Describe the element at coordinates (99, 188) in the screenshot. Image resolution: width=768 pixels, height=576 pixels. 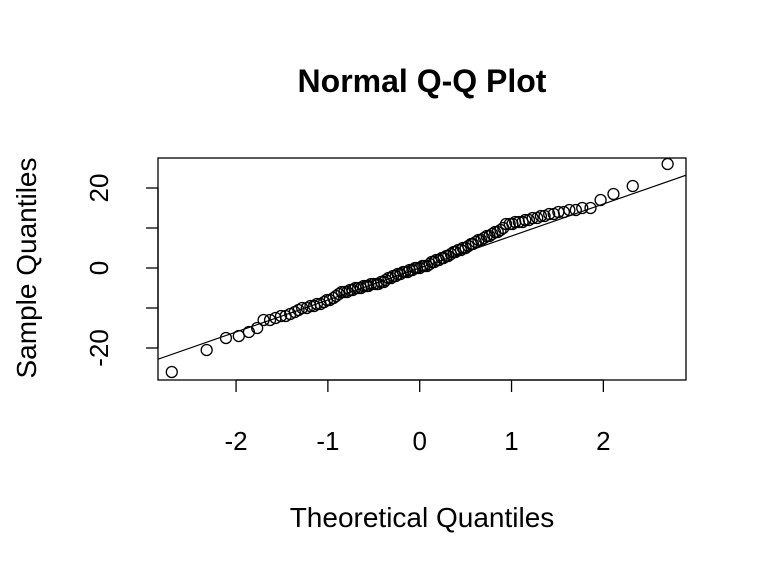
I see `y-tick-label: 20` at that location.